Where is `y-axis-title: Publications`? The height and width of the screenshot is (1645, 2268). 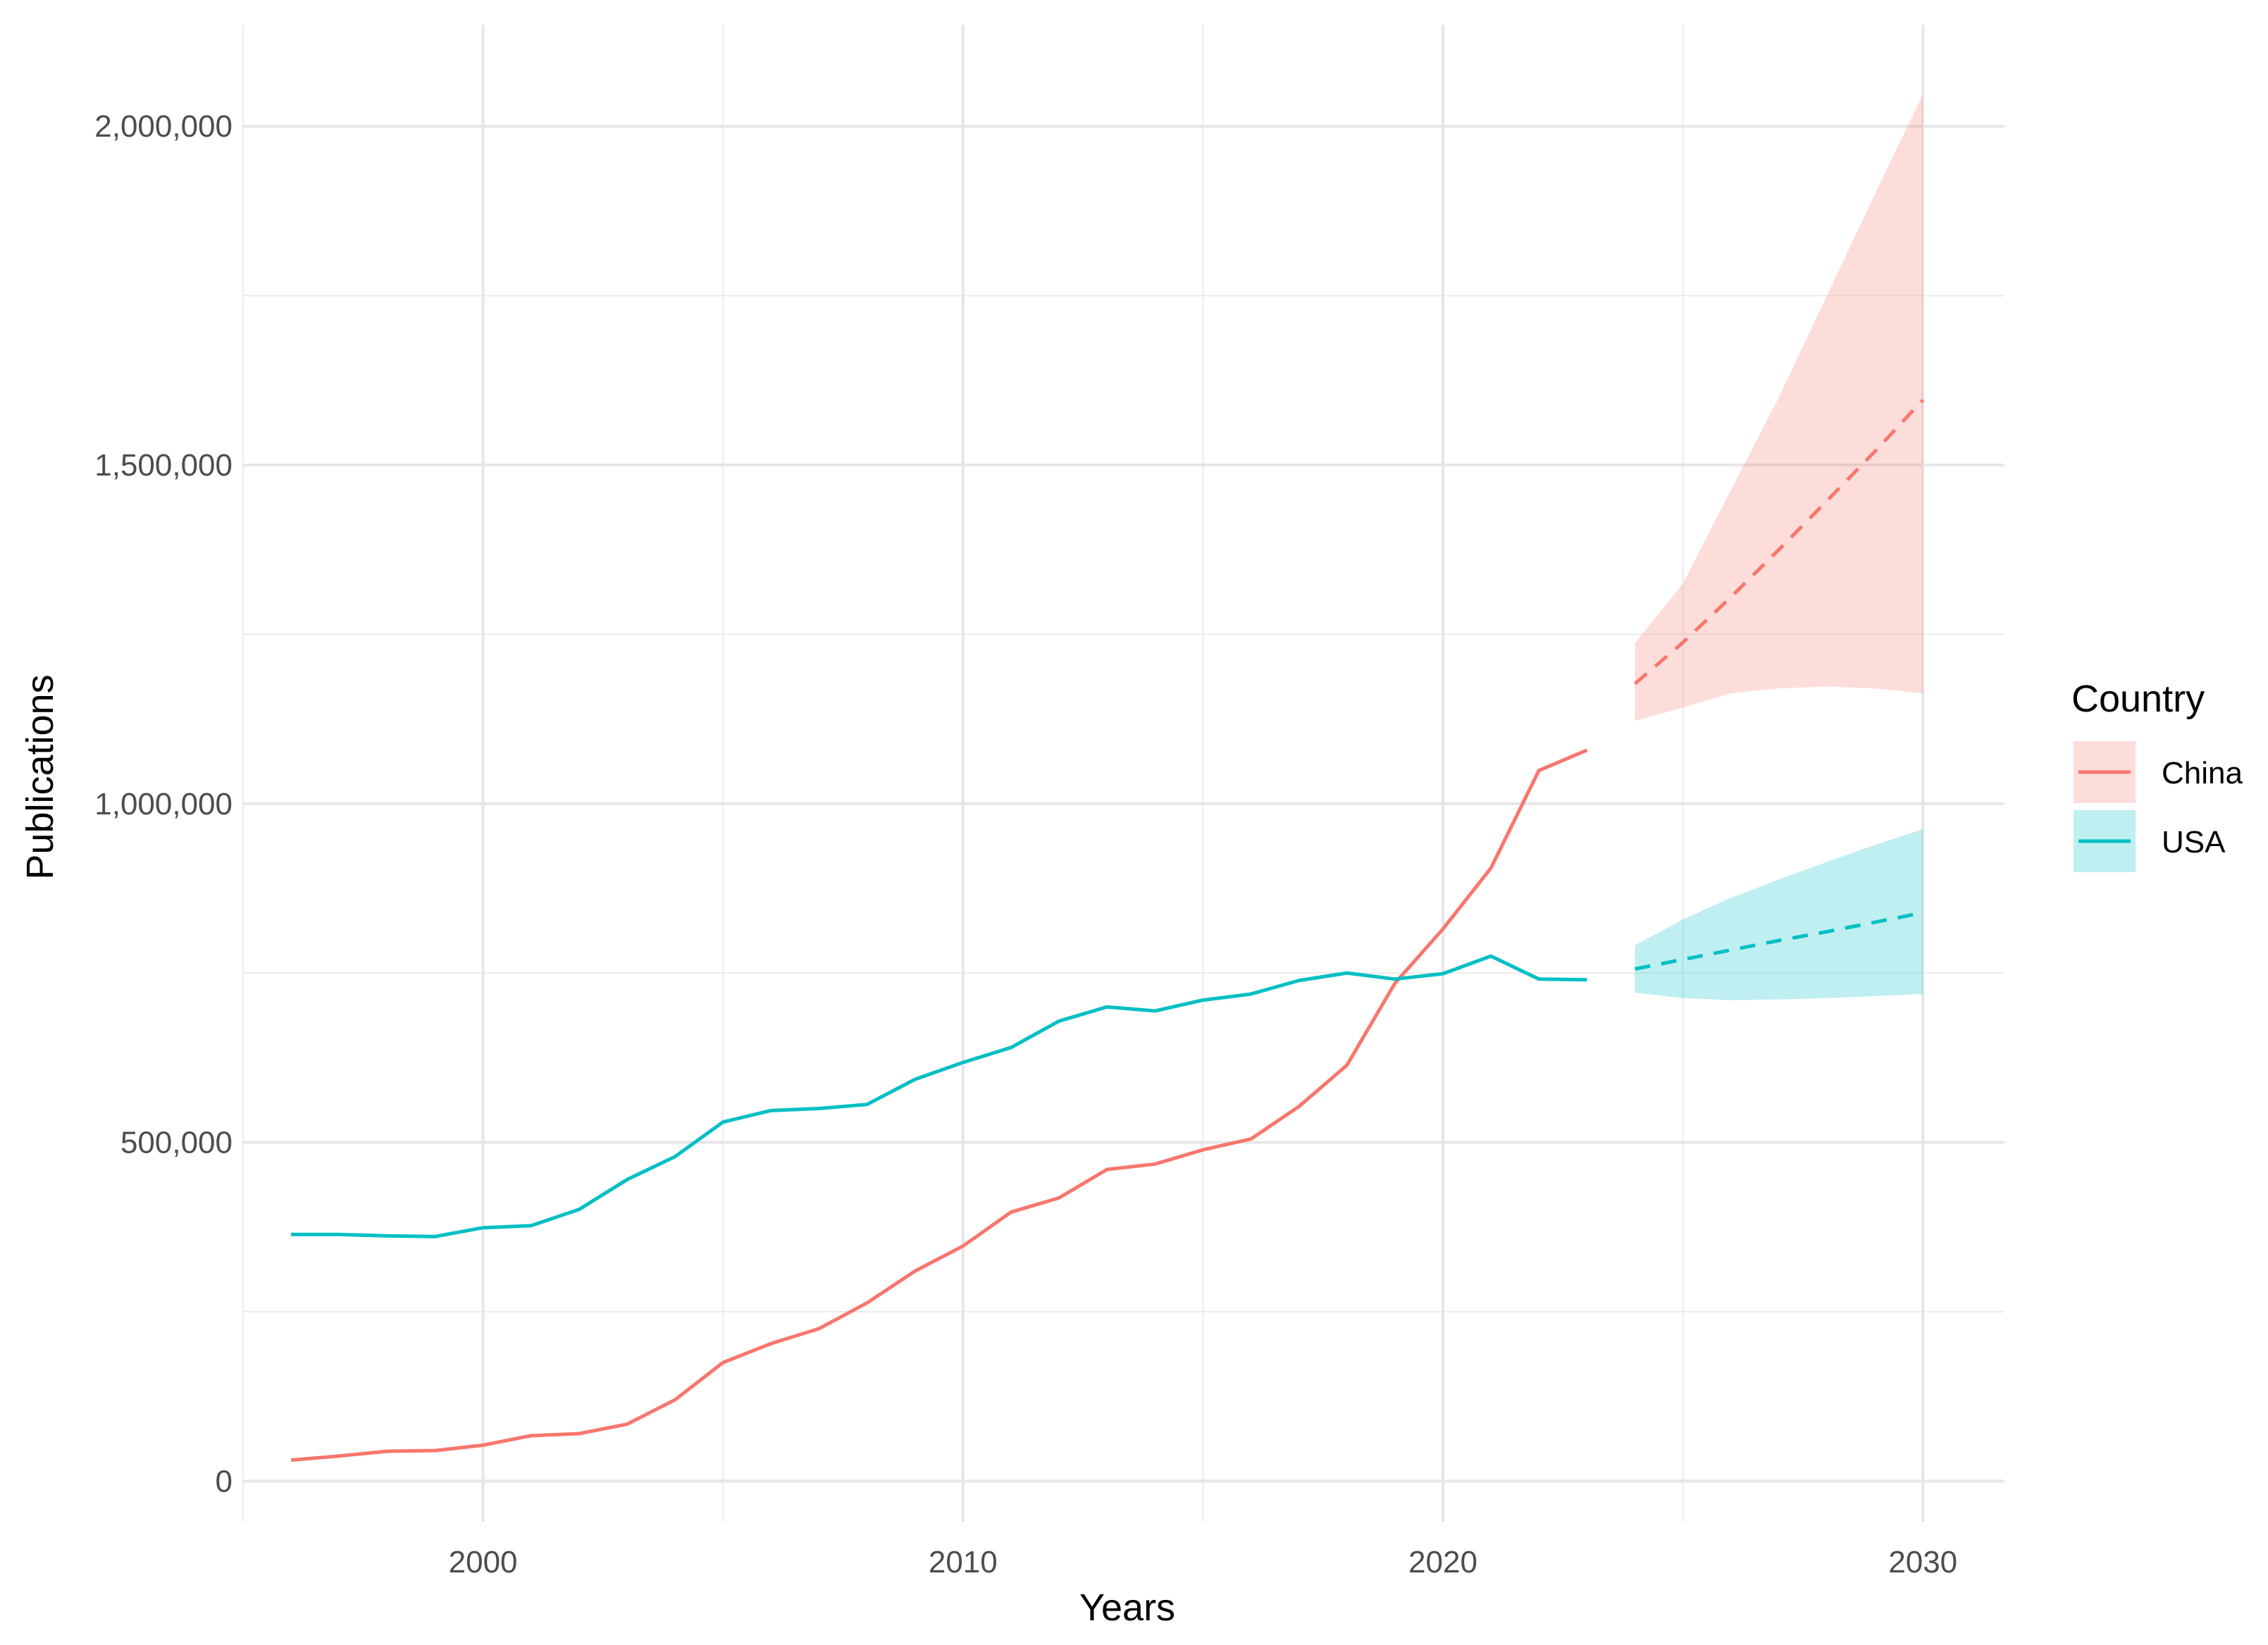 y-axis-title: Publications is located at coordinates (40, 776).